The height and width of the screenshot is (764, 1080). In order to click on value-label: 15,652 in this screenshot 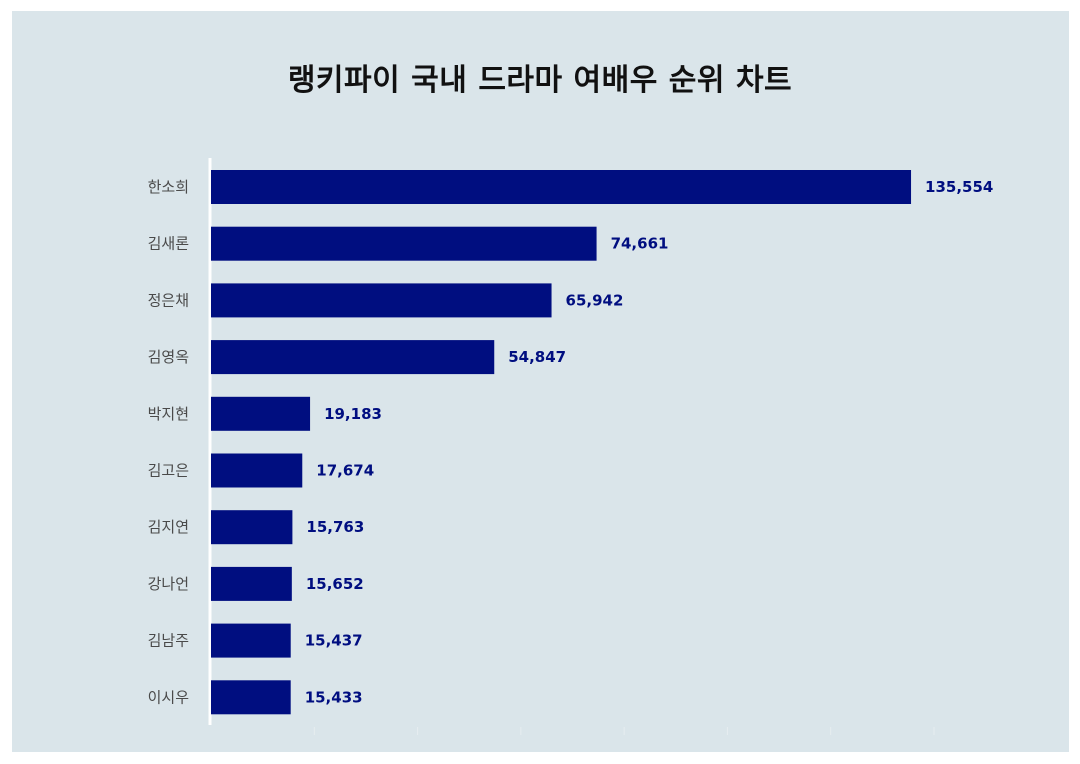, I will do `click(335, 584)`.